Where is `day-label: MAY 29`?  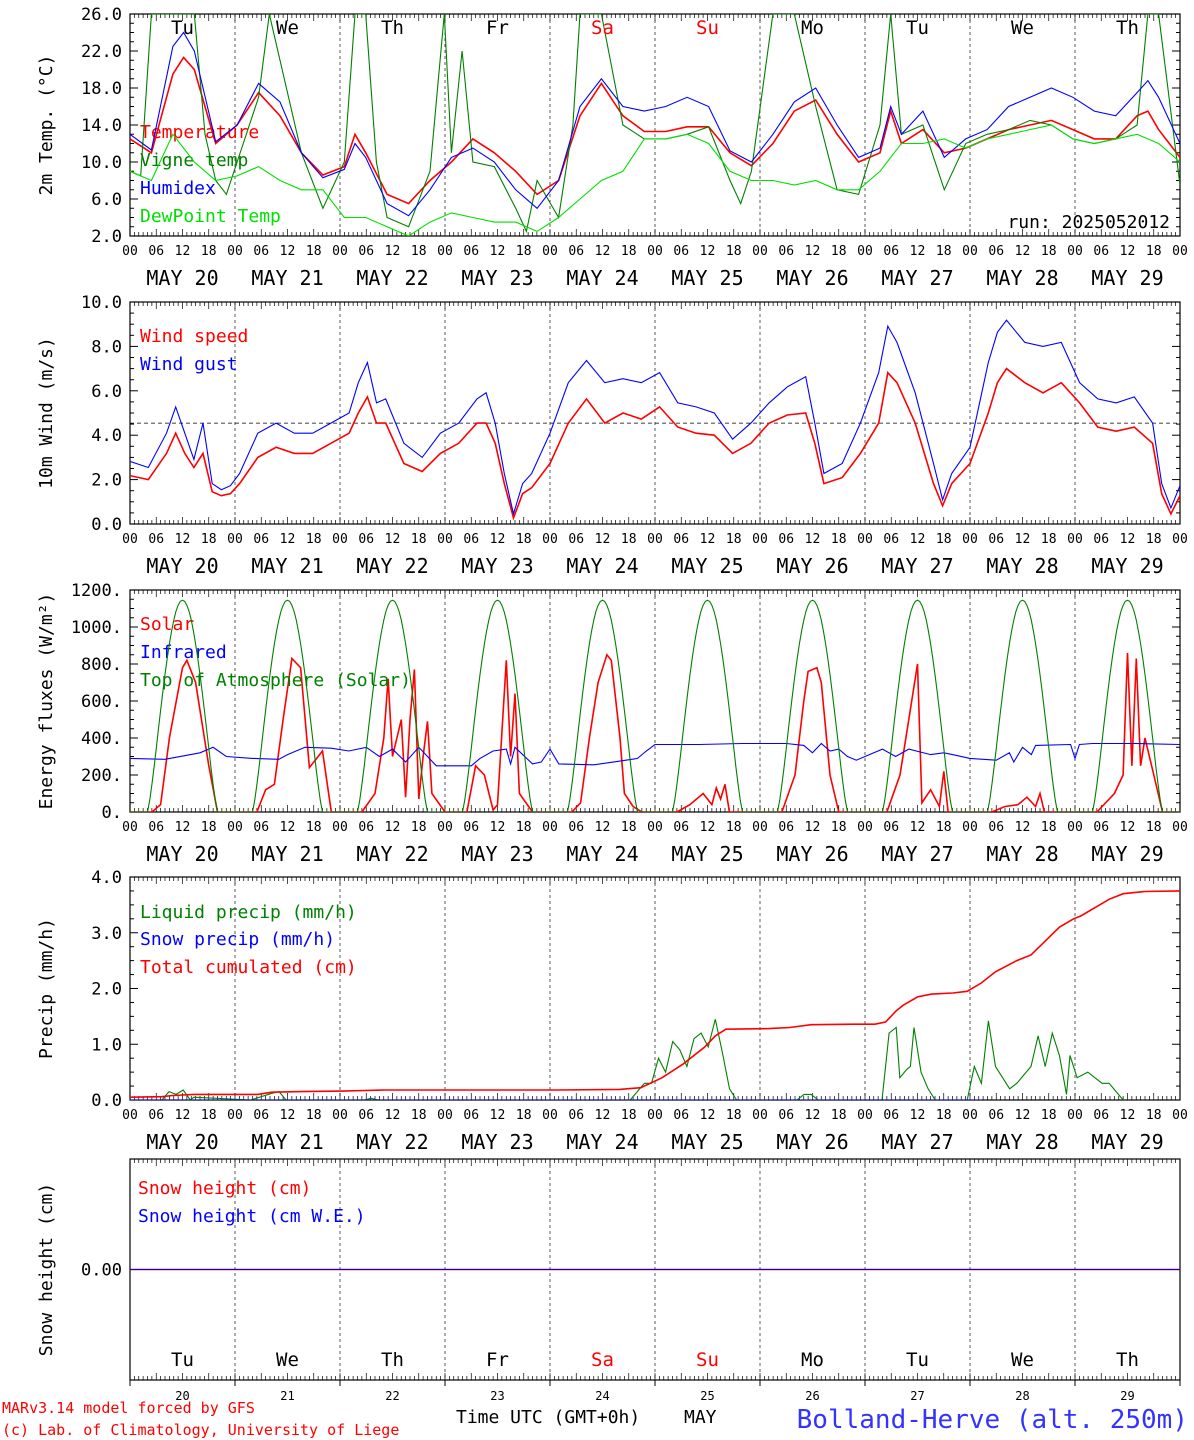
day-label: MAY 29 is located at coordinates (1127, 854).